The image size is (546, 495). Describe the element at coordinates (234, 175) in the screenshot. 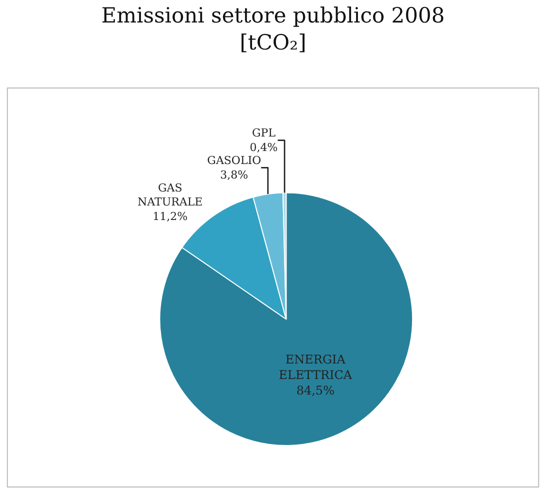

I see `data-label: 3,8%` at that location.